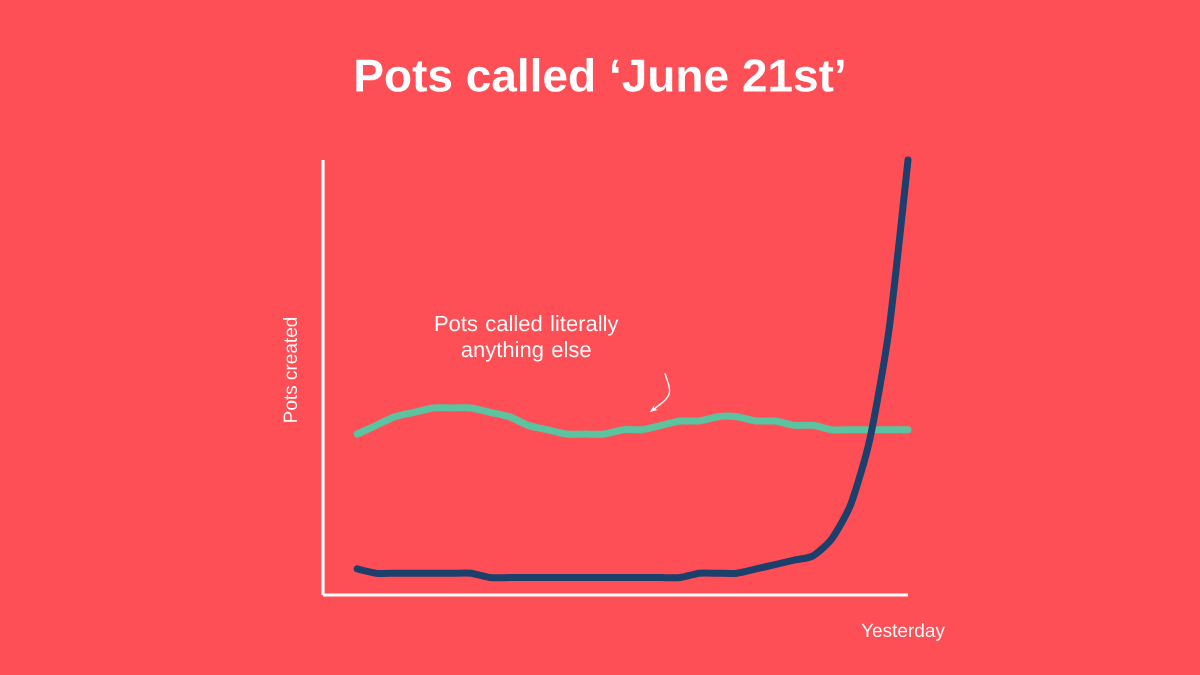 This screenshot has height=675, width=1200. I want to click on text: Pots called literally anything else, so click(527, 338).